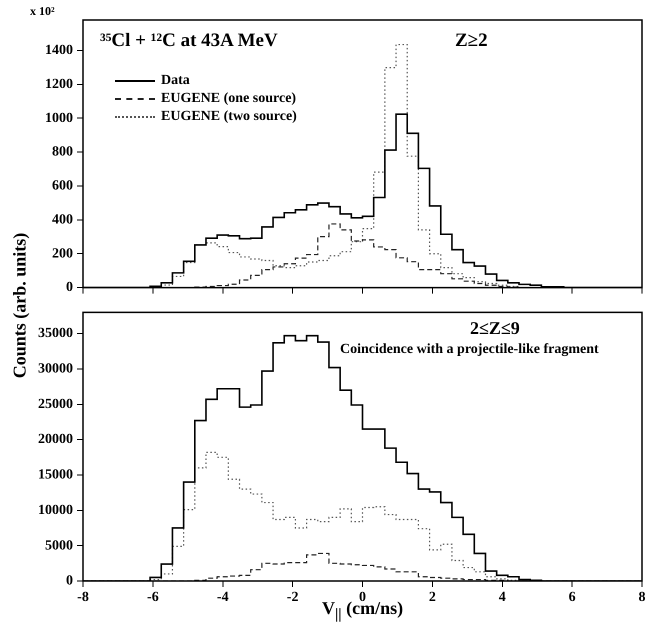  Describe the element at coordinates (59, 84) in the screenshot. I see `y-tick-label: 1200` at that location.